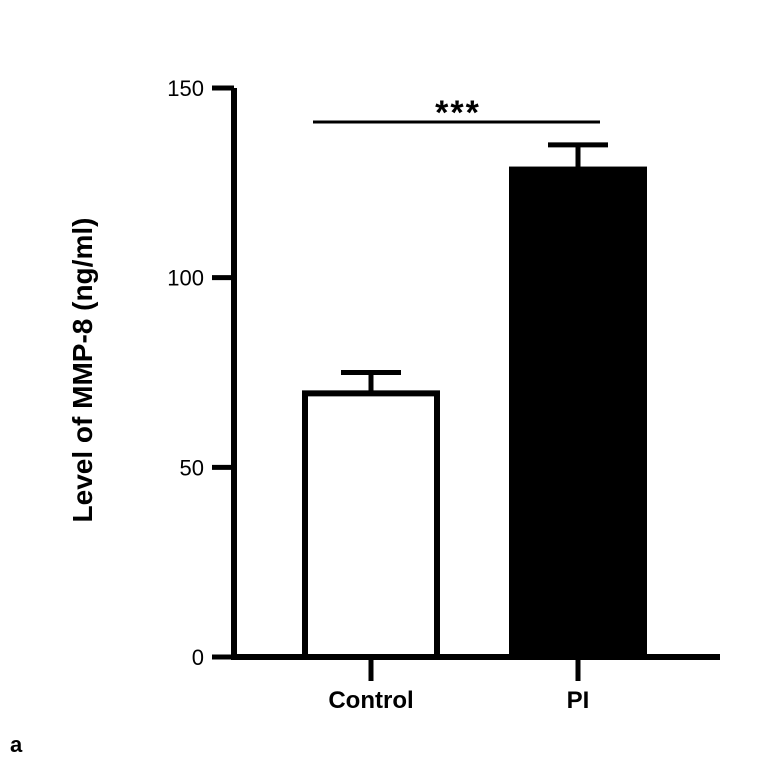 Image resolution: width=780 pixels, height=764 pixels. What do you see at coordinates (578, 413) in the screenshot?
I see `bar-pi` at bounding box center [578, 413].